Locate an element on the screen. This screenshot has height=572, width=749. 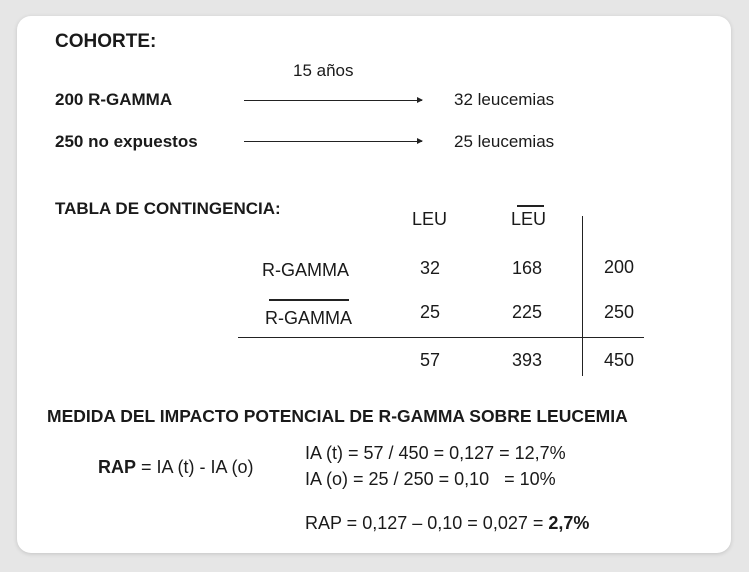
cell-unexposed-leu: 25 is located at coordinates (430, 312).